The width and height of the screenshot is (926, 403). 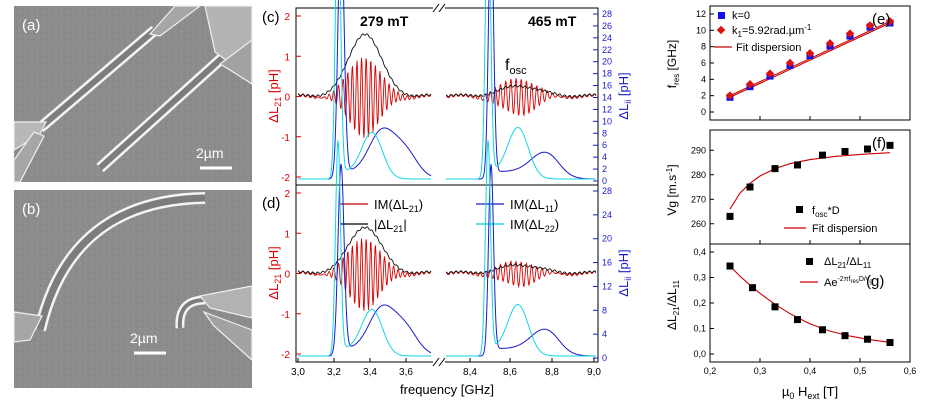 I want to click on right-tick-label-c: 16, so click(x=607, y=86).